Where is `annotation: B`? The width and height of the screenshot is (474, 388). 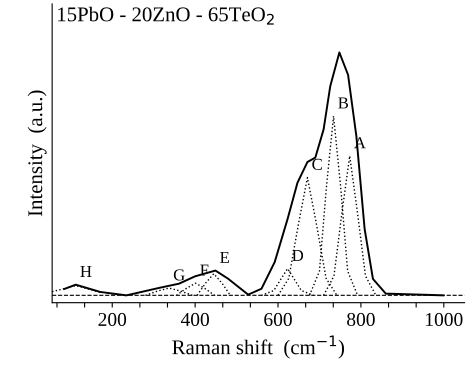 annotation: B is located at coordinates (343, 102).